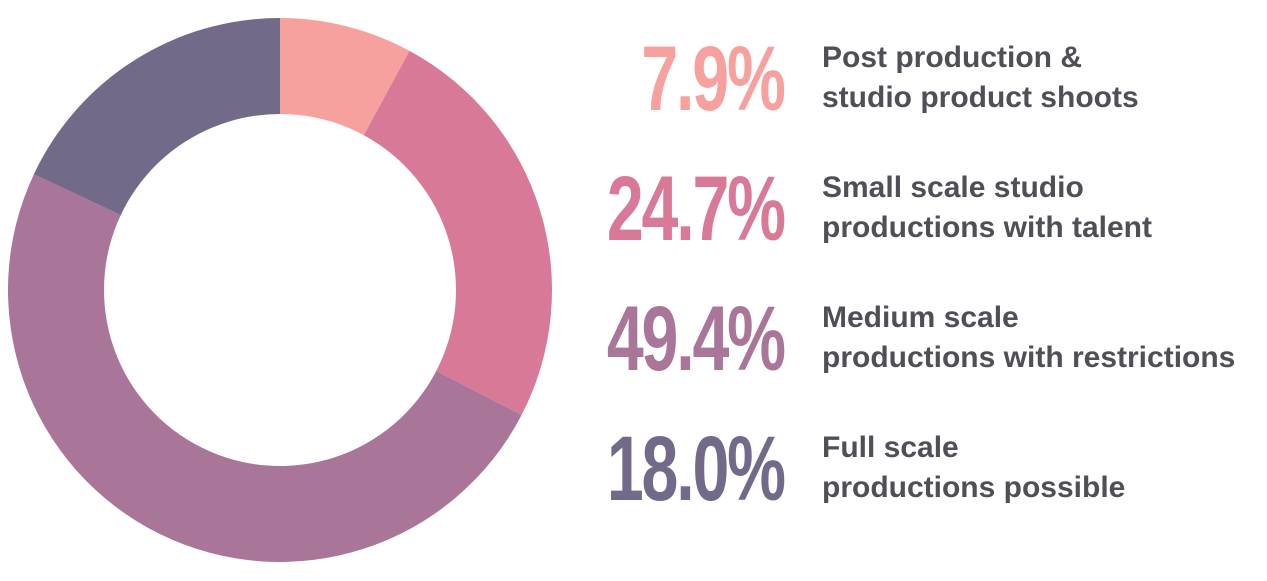 The image size is (1267, 581). Describe the element at coordinates (980, 78) in the screenshot. I see `legend-label: Post production & studio product shoots` at that location.